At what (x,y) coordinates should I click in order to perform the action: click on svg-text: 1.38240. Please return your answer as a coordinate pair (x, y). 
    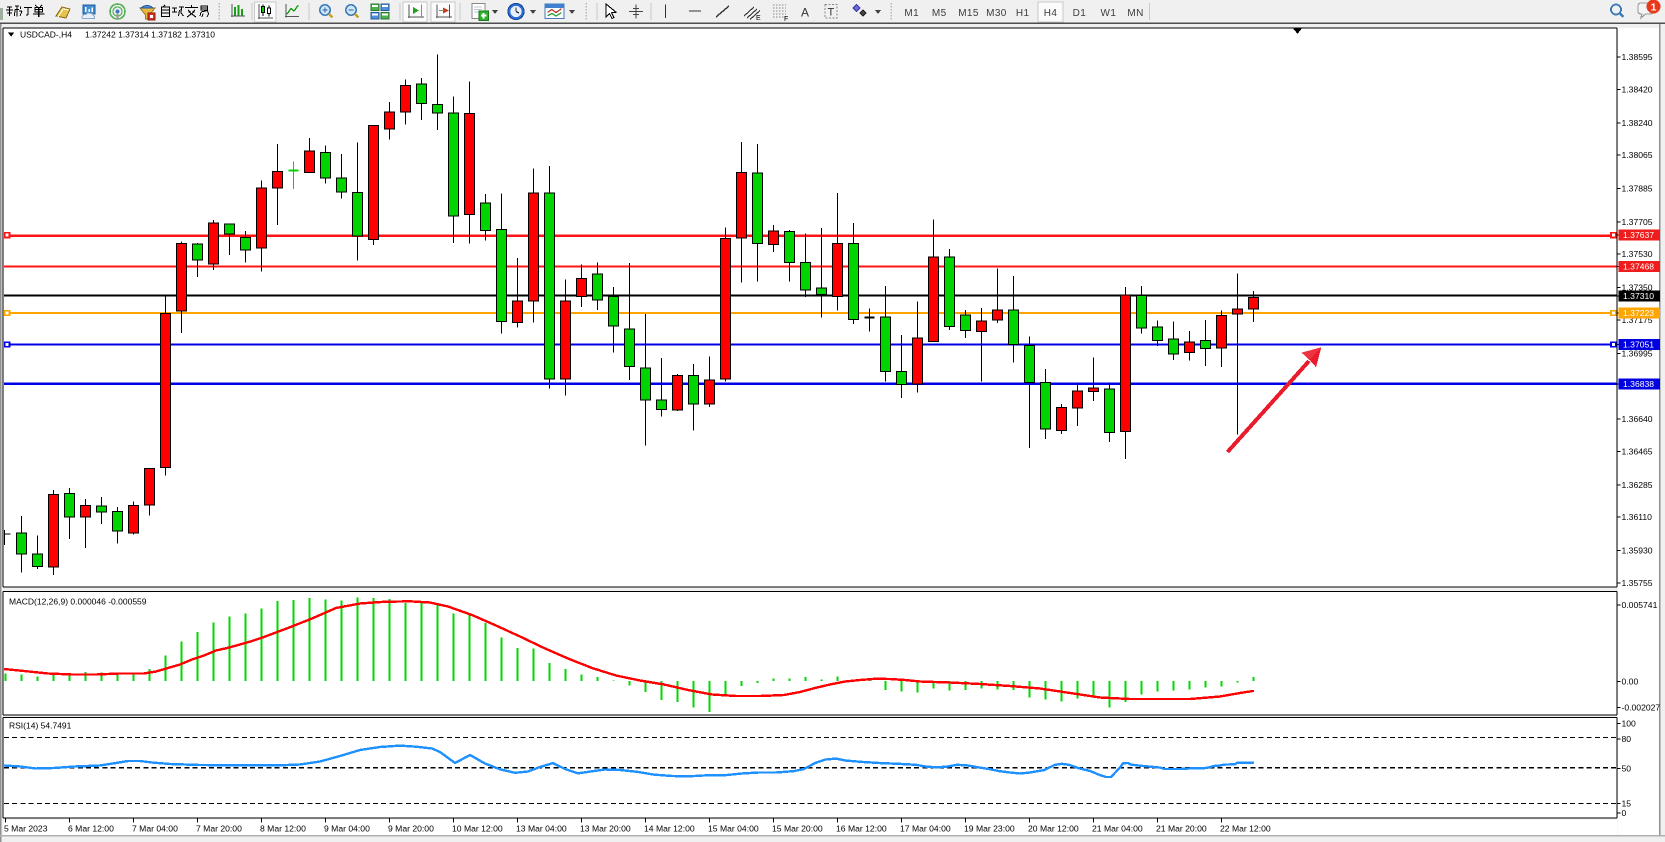
    Looking at the image, I should click on (1637, 123).